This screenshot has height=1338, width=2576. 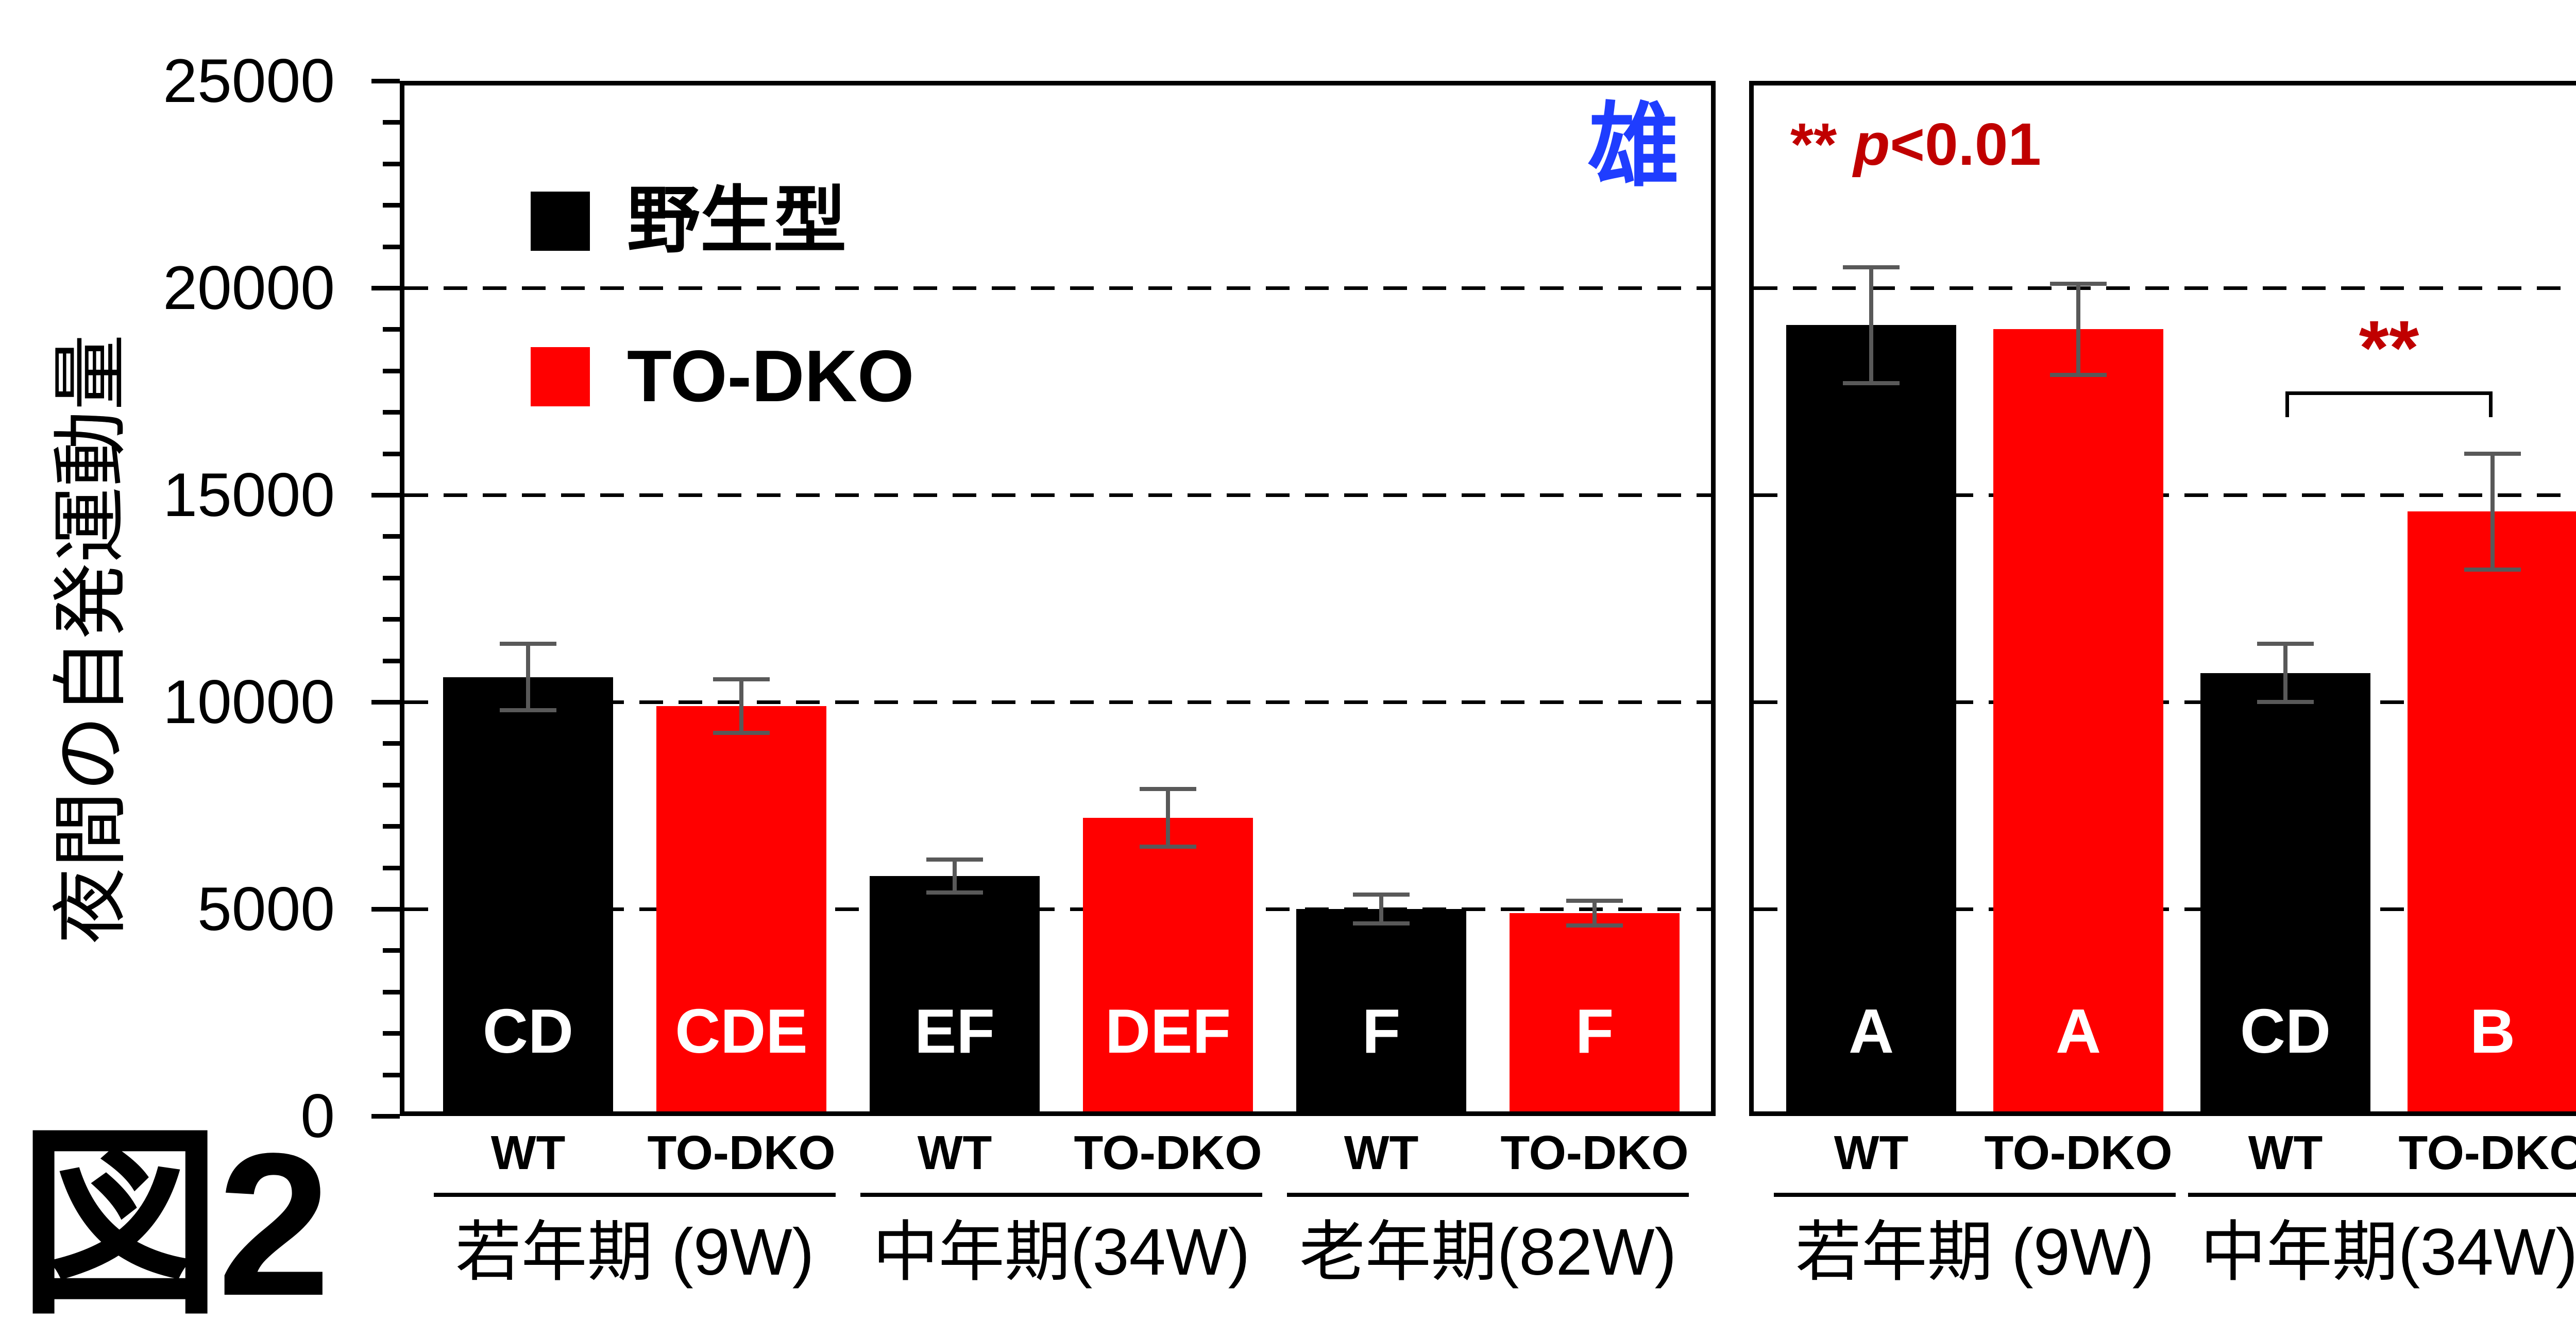 I want to click on bar-stat-letter: B, so click(x=2492, y=1031).